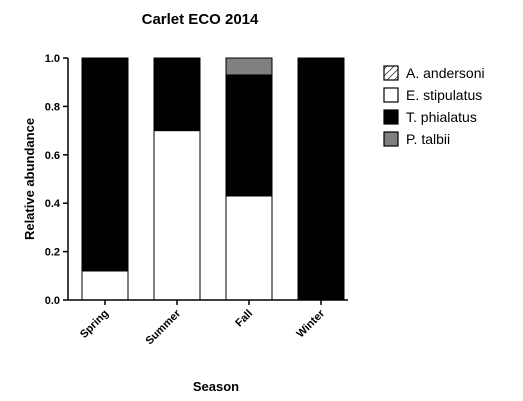 Image resolution: width=523 pixels, height=401 pixels. I want to click on x-tick-label: Summer, so click(164, 327).